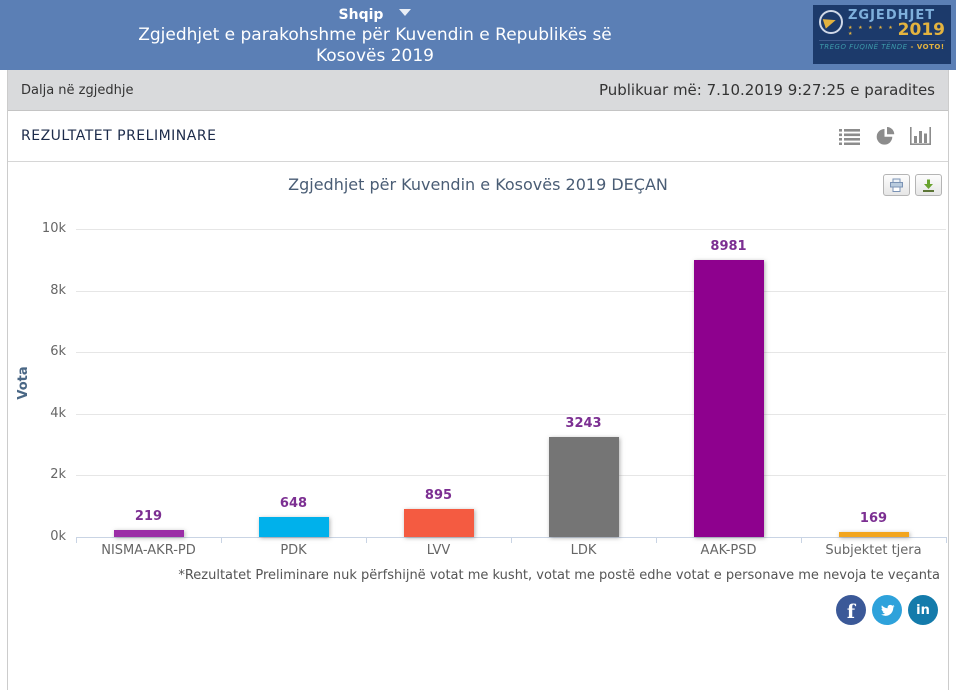  Describe the element at coordinates (58, 475) in the screenshot. I see `y-axis-tick-label: 2k` at that location.